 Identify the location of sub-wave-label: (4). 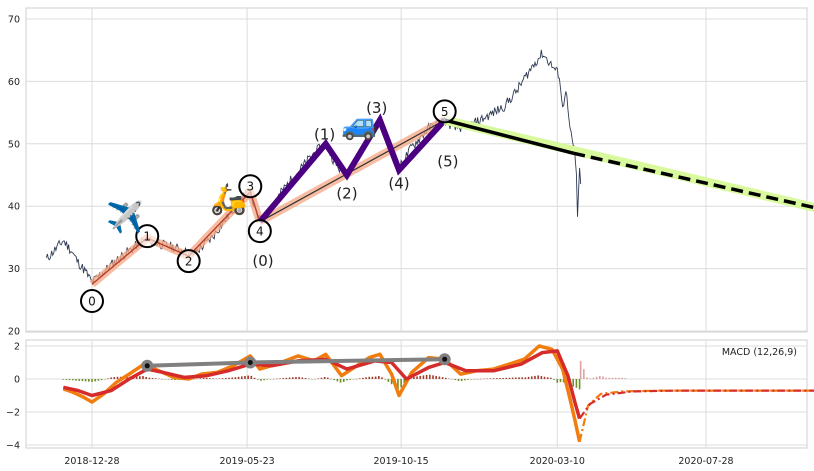
(398, 184).